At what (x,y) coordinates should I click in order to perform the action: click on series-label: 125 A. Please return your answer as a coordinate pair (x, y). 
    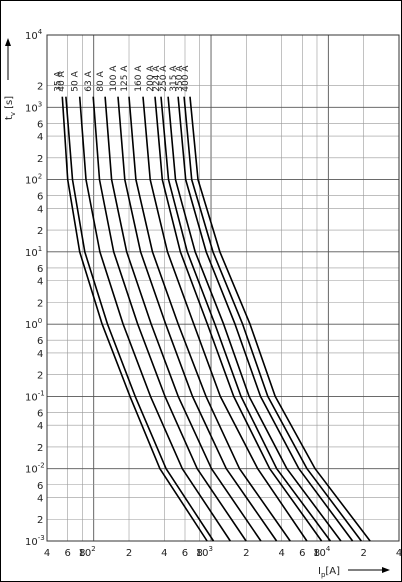
    Looking at the image, I should click on (125, 78).